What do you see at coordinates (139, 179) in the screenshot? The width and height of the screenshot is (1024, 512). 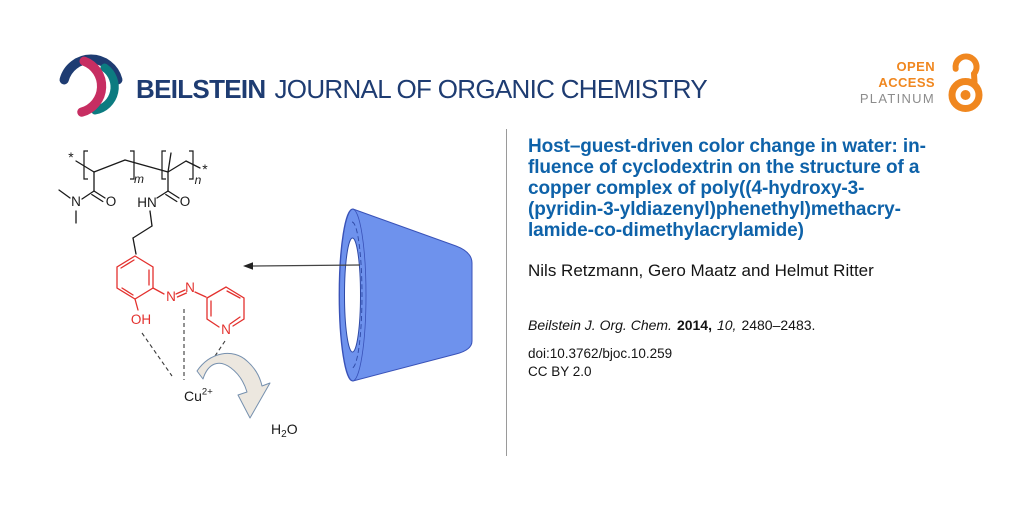 I see `repeat-unit-m-label: m` at bounding box center [139, 179].